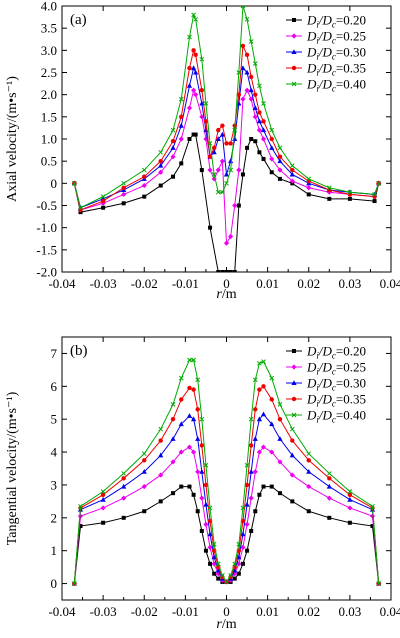 The width and height of the screenshot is (400, 638). I want to click on y-tick-label: 0, so click(54, 583).